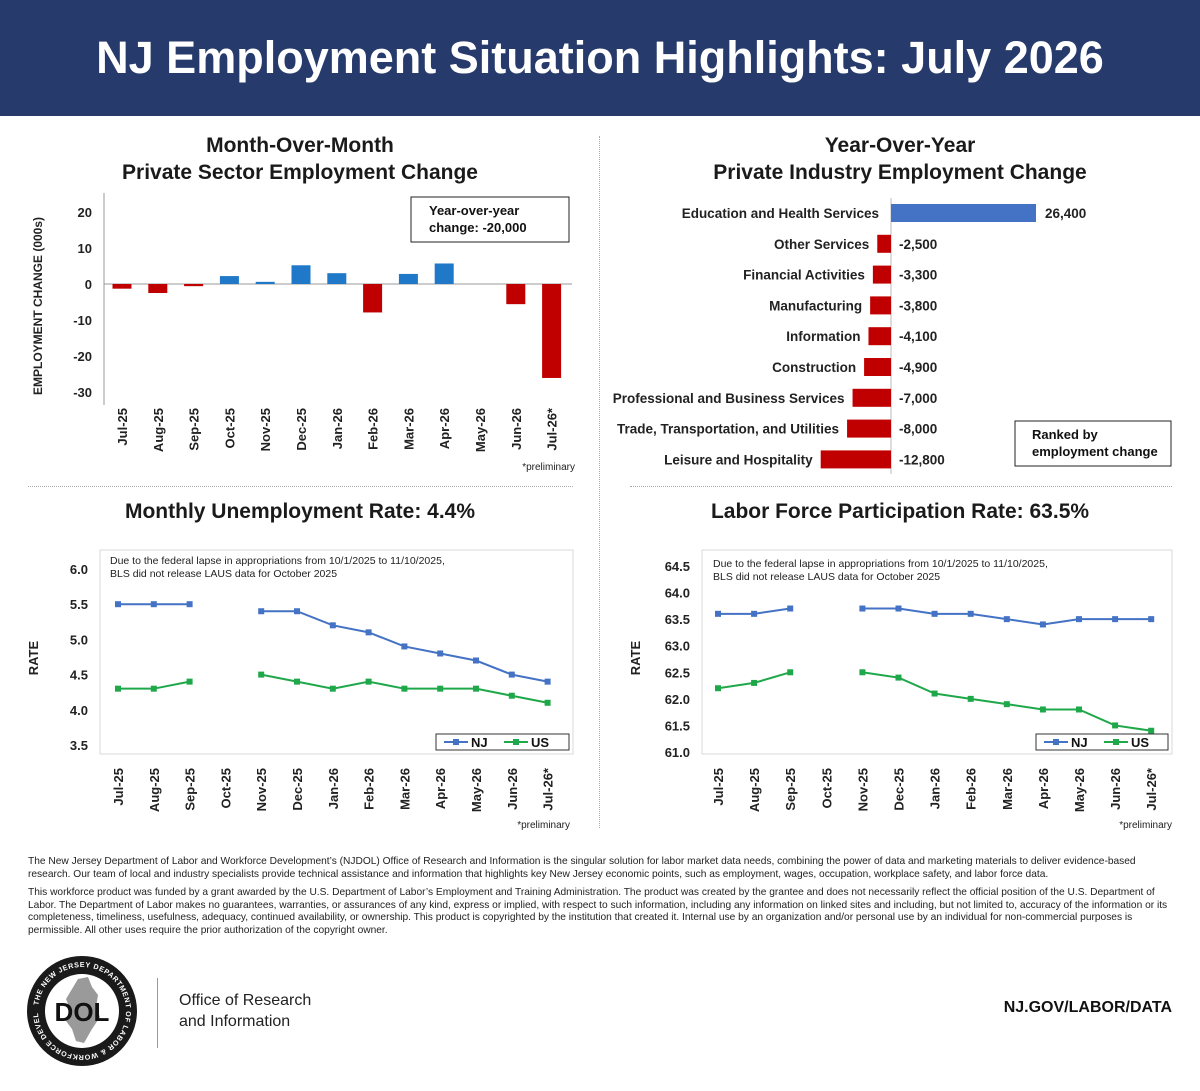 The image size is (1200, 1091). I want to click on mom-xtick-label: Mar-26, so click(408, 429).